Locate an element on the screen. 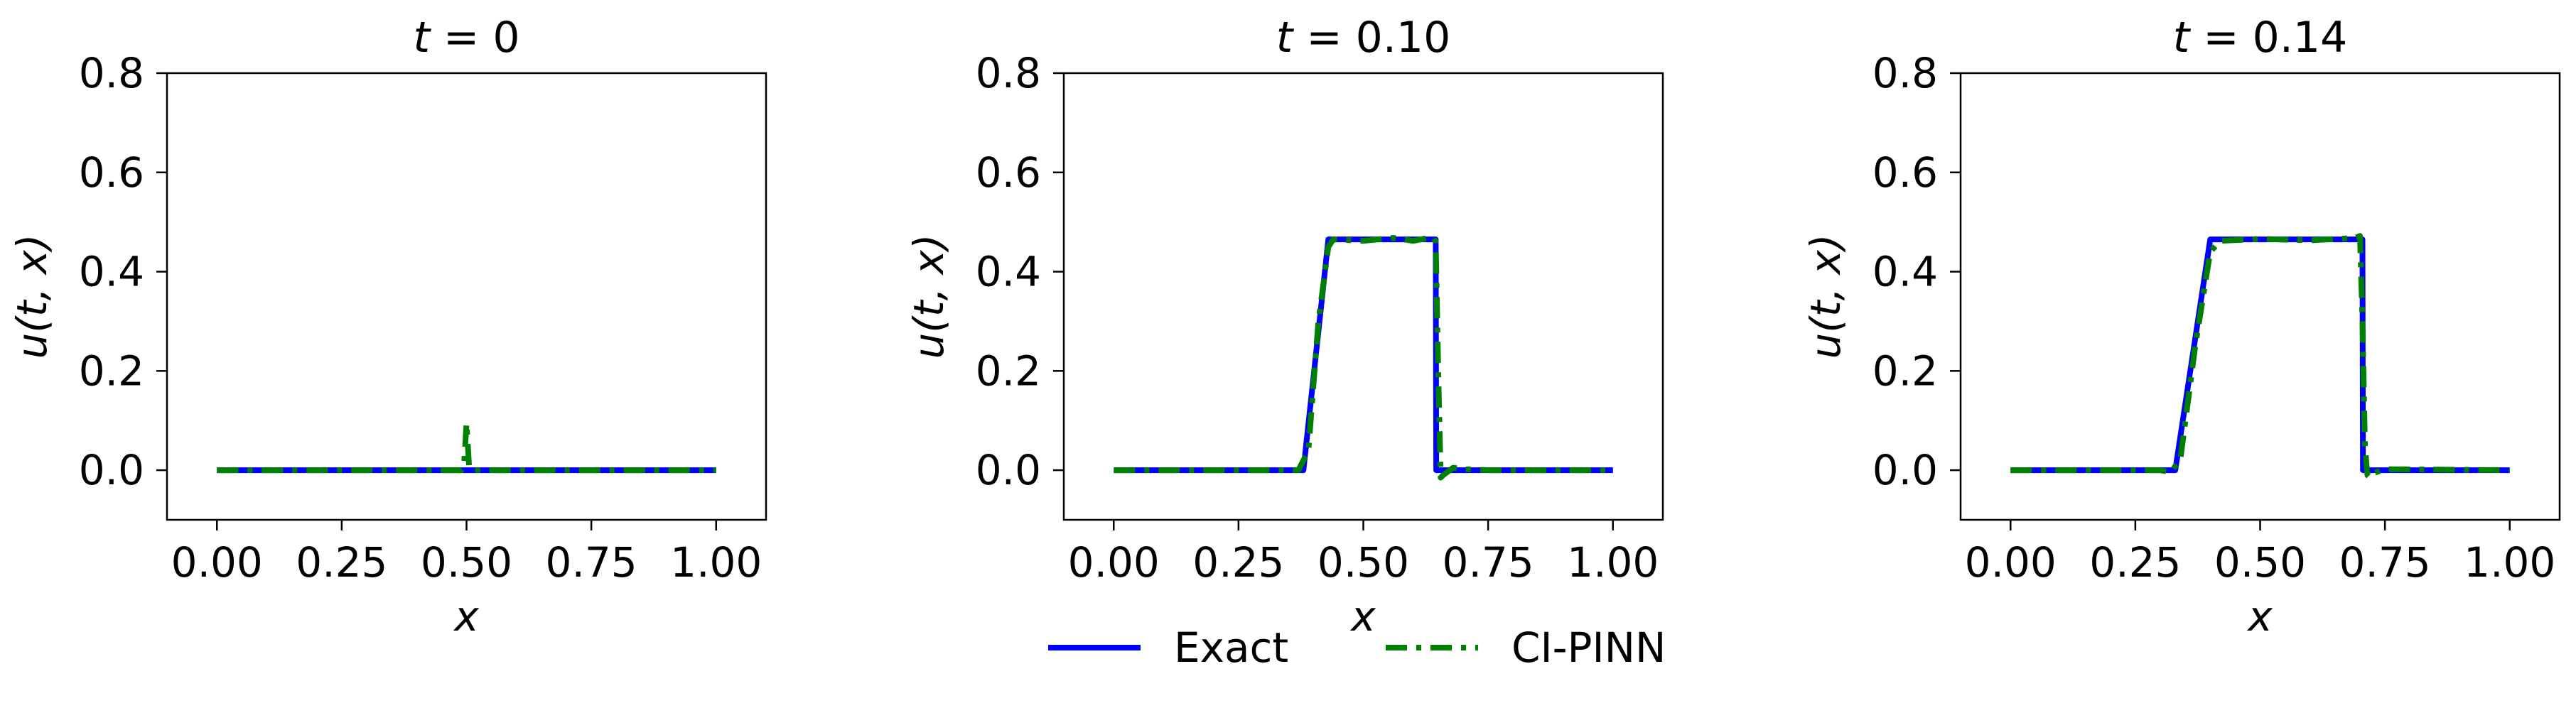 This screenshot has width=2576, height=708. series-line-exact is located at coordinates (1364, 355).